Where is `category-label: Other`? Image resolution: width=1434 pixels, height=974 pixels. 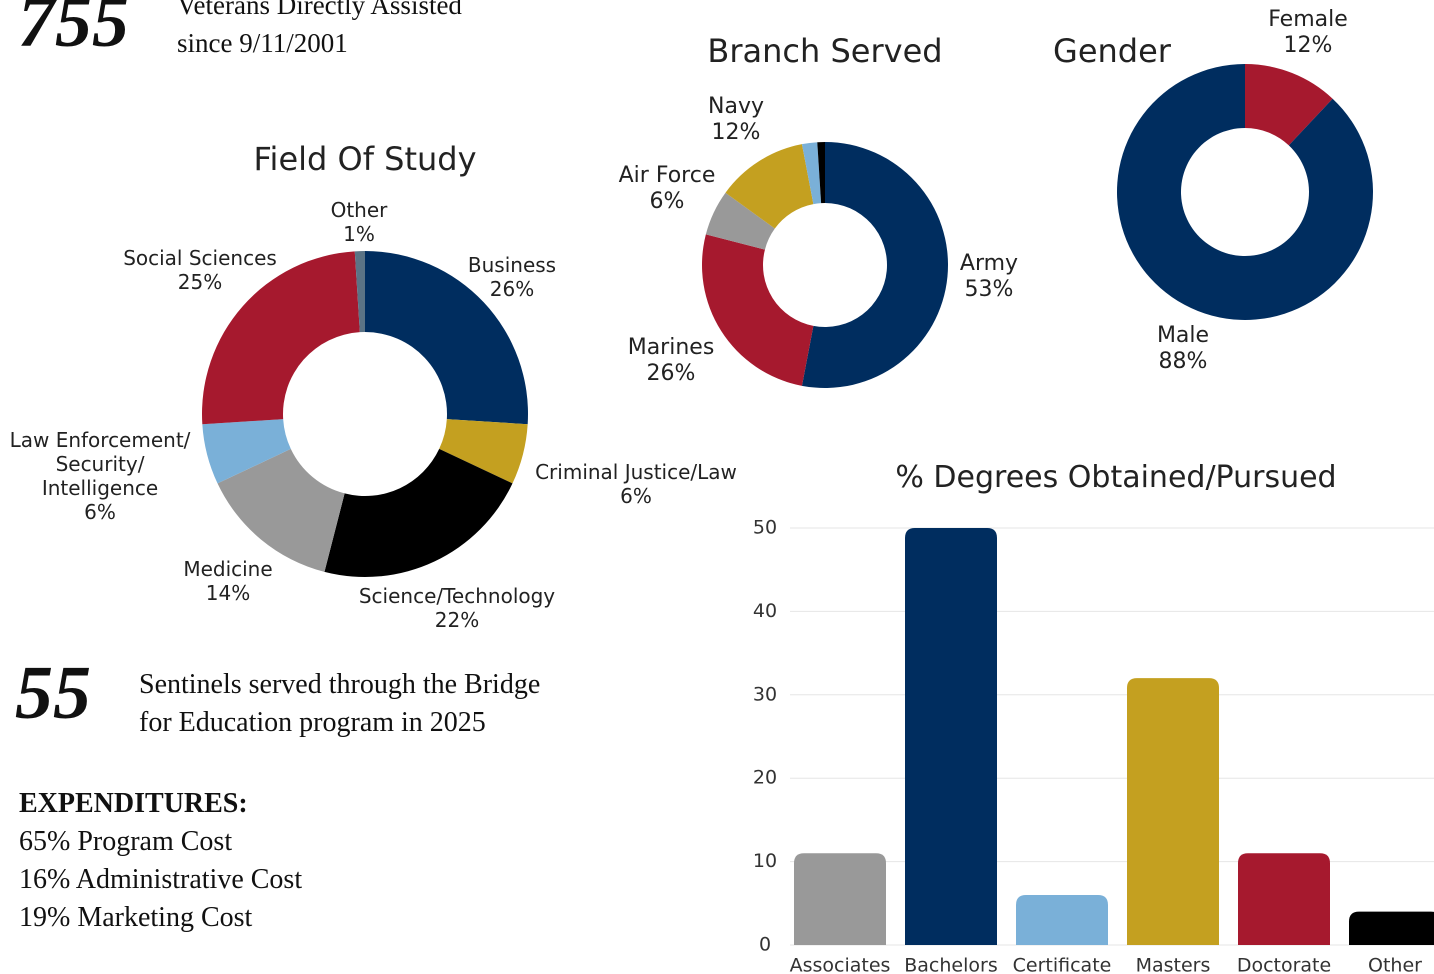
category-label: Other is located at coordinates (359, 210).